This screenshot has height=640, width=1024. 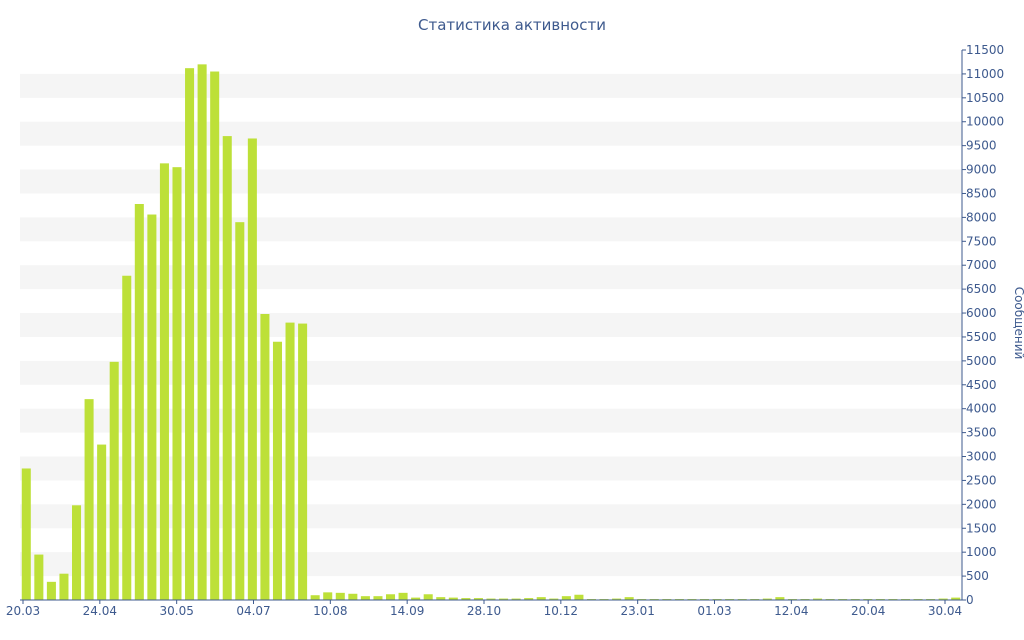 I want to click on y-tick-label: 4500, so click(x=981, y=385).